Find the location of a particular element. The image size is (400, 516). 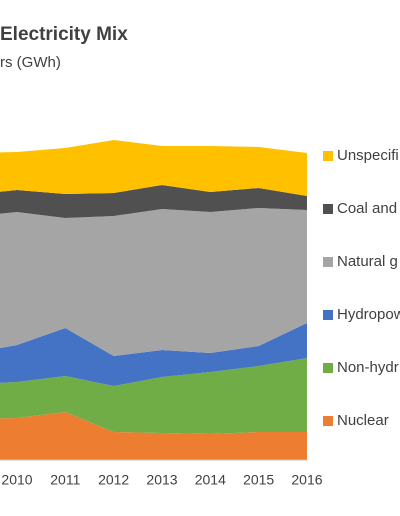

x-tick-label: 2013 is located at coordinates (161, 480).